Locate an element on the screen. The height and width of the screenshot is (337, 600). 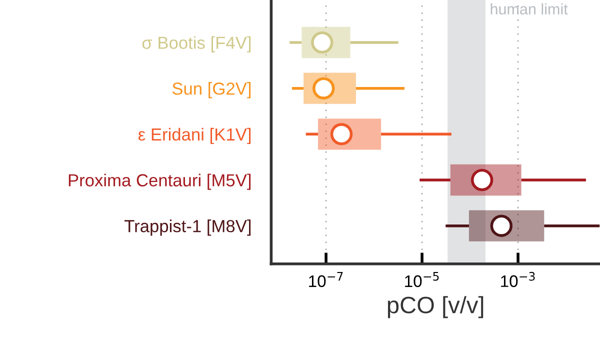
band-label: human limit is located at coordinates (529, 9).